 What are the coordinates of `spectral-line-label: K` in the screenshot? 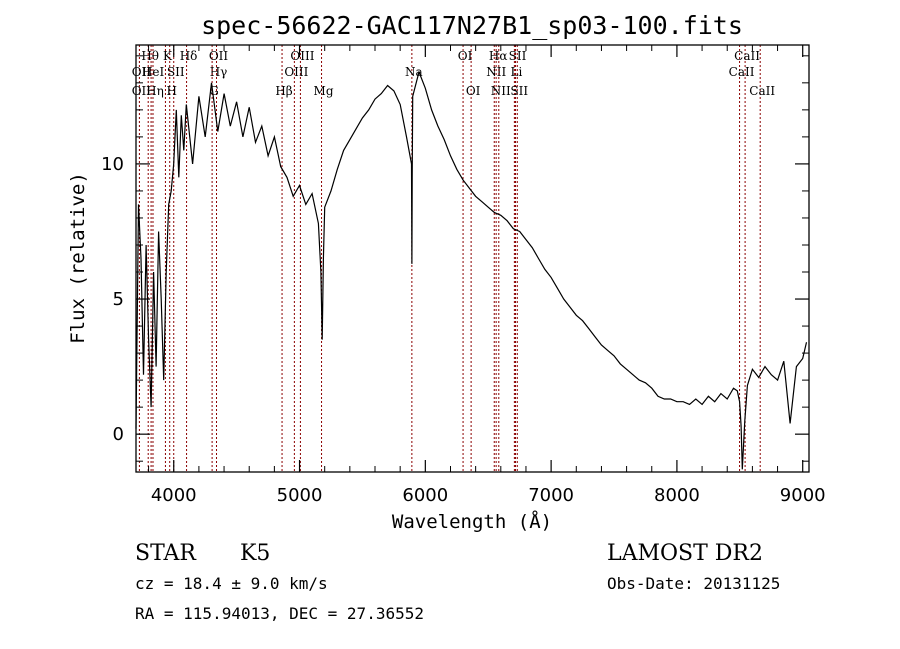 It's located at (168, 56).